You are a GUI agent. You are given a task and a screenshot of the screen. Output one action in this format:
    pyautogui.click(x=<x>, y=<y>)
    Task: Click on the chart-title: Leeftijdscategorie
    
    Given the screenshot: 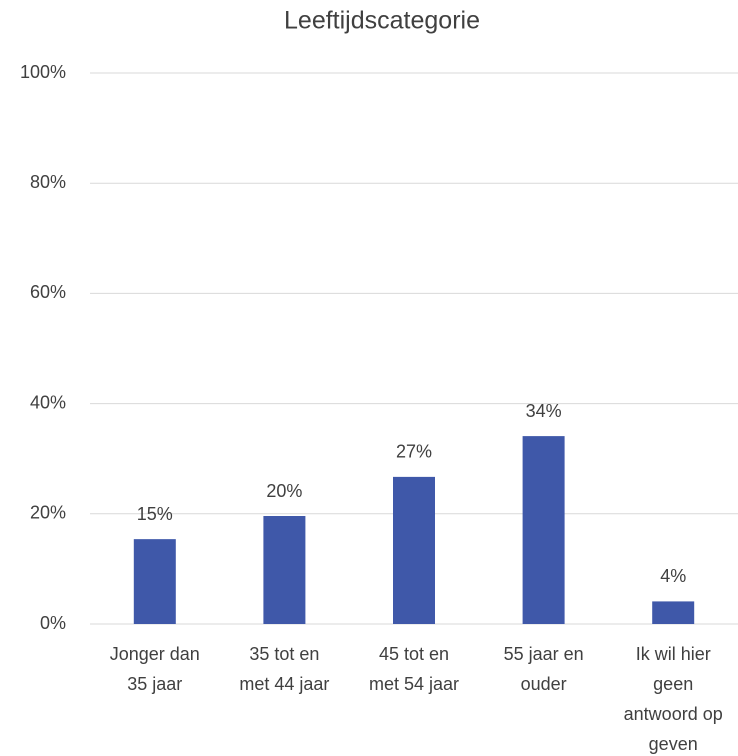 What is the action you would take?
    pyautogui.click(x=382, y=21)
    